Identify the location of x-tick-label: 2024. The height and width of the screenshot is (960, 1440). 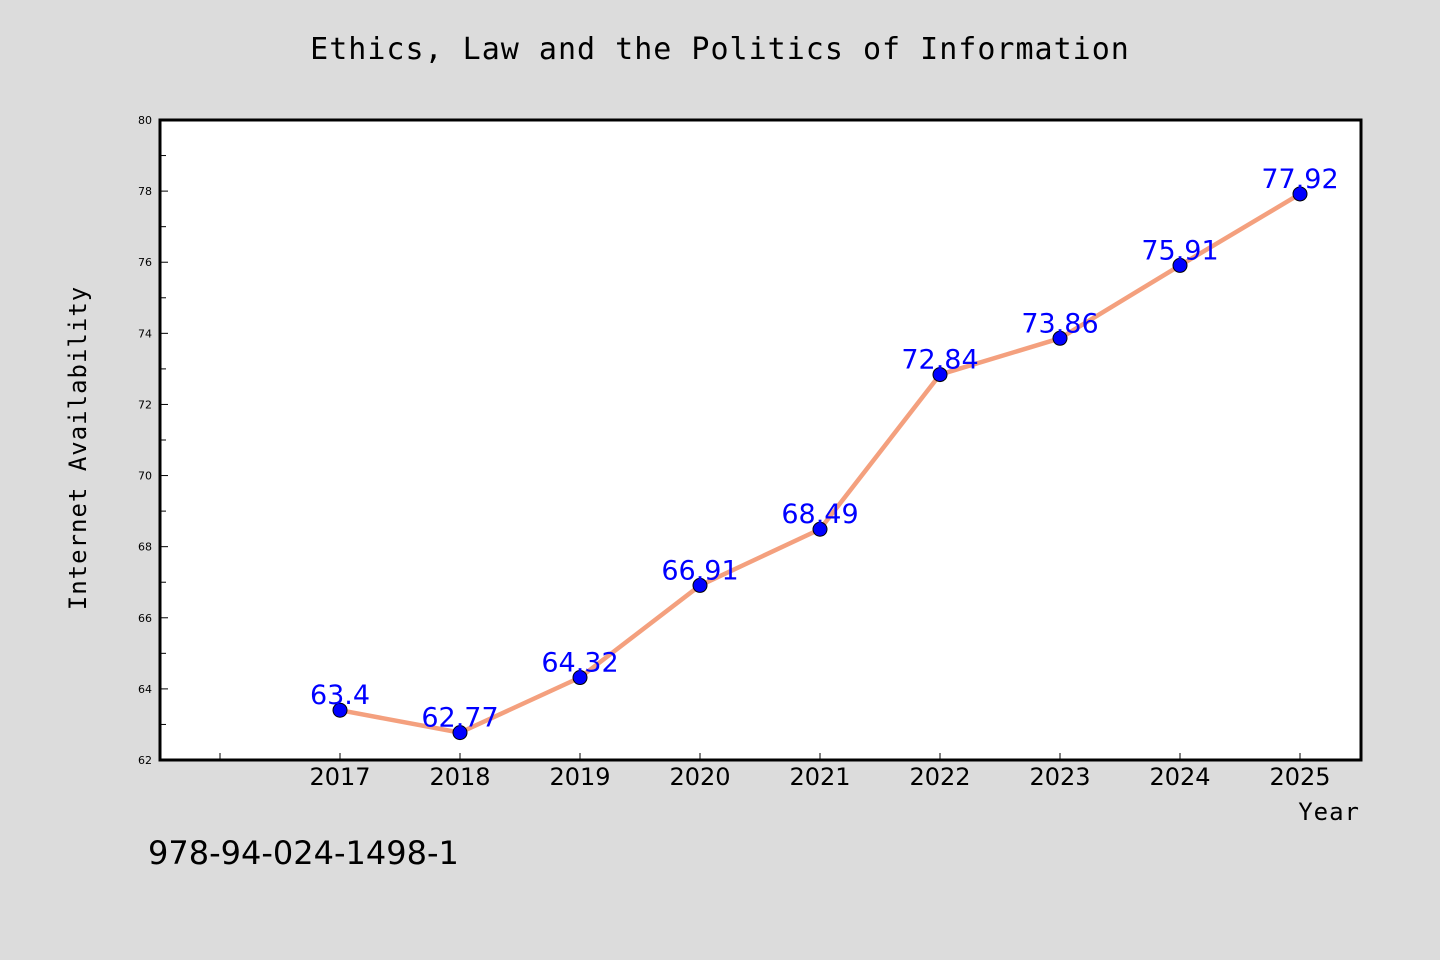
(1179, 777).